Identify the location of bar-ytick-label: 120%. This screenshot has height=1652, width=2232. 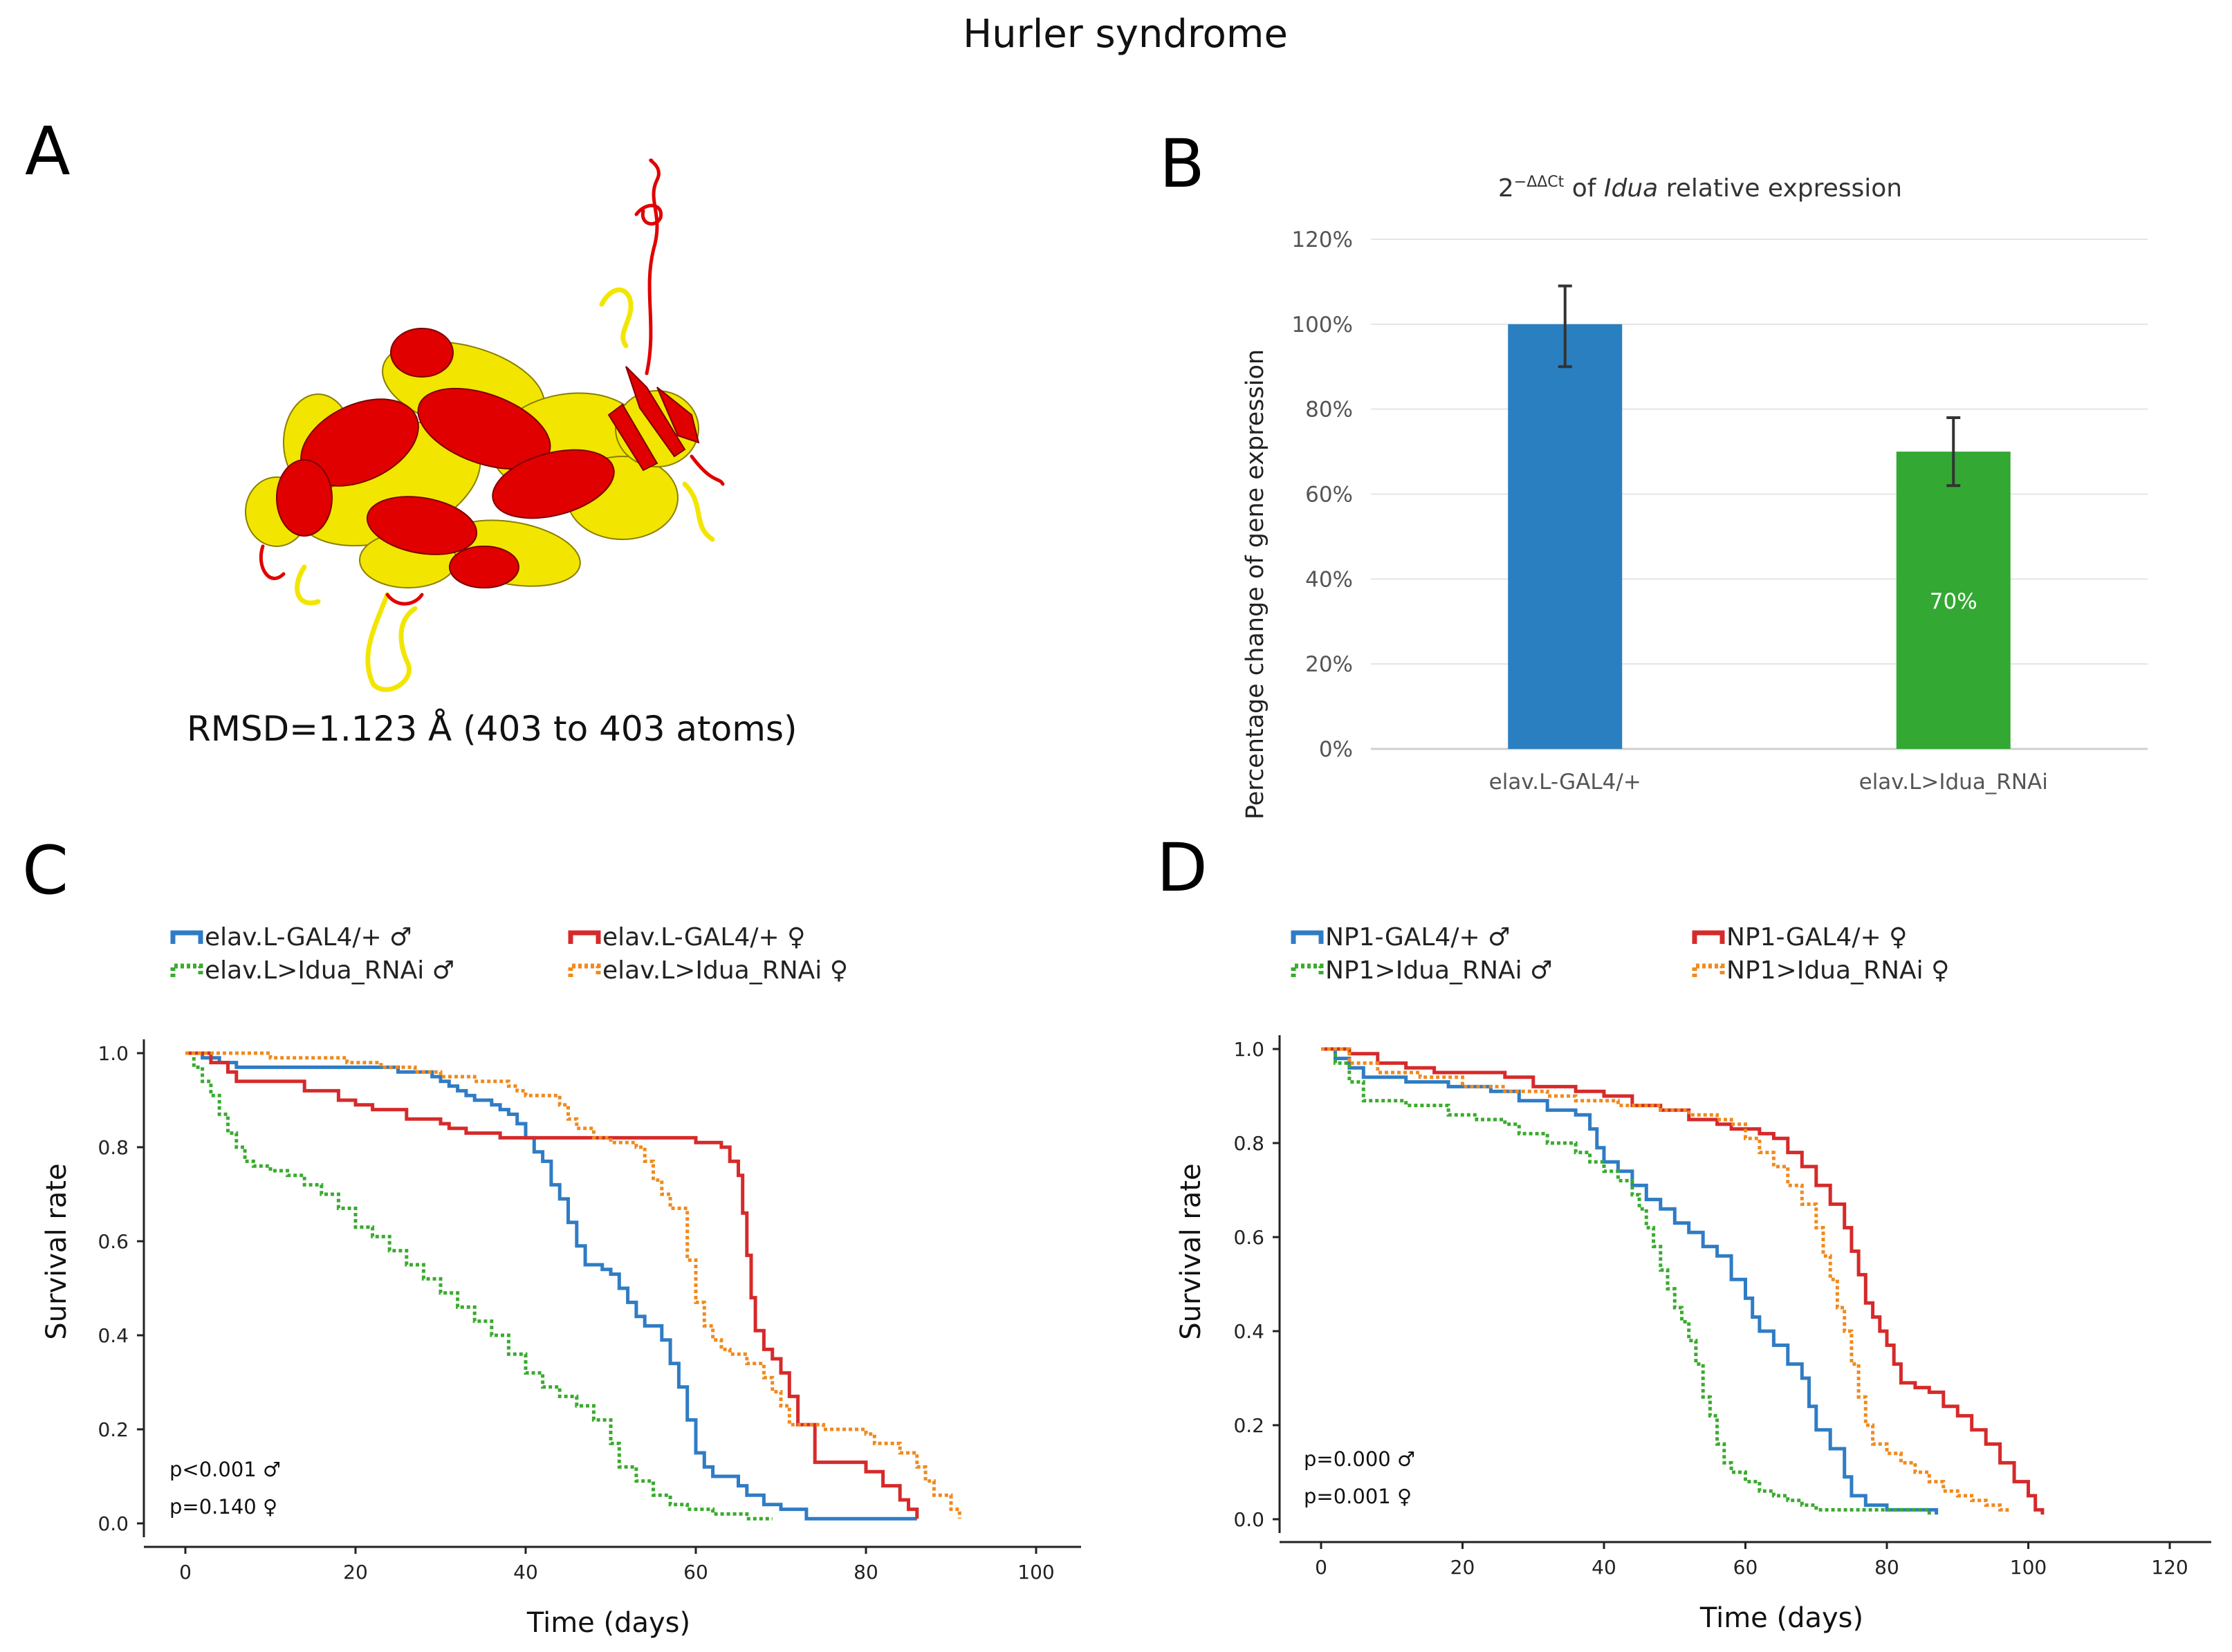
(1322, 240).